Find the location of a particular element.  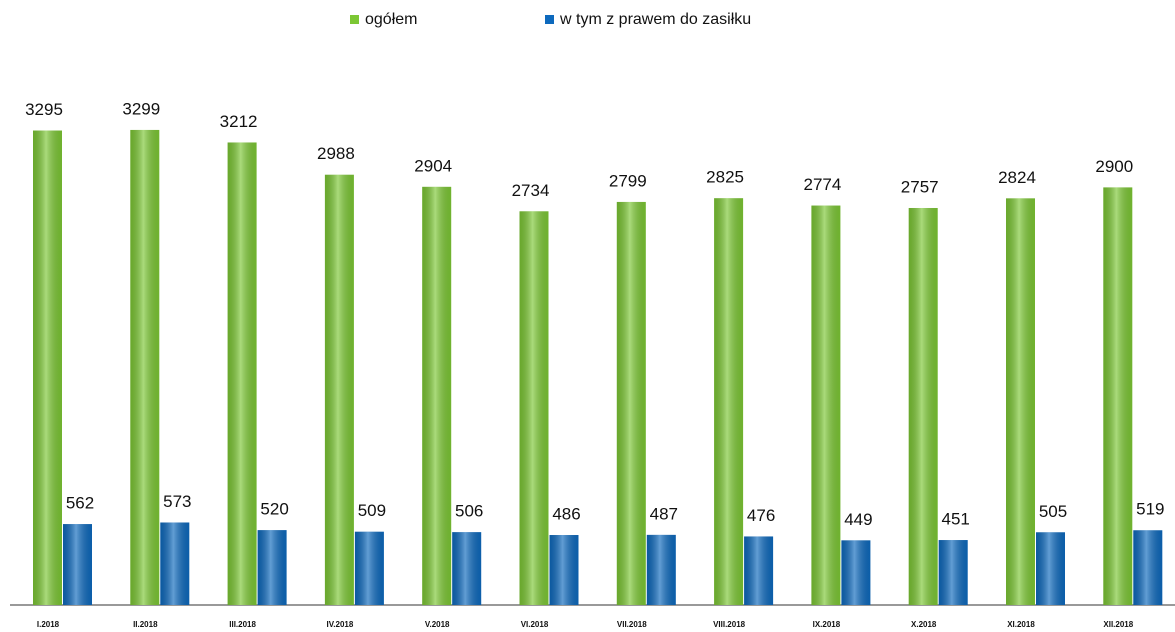

value-label: 2824 is located at coordinates (1017, 177).